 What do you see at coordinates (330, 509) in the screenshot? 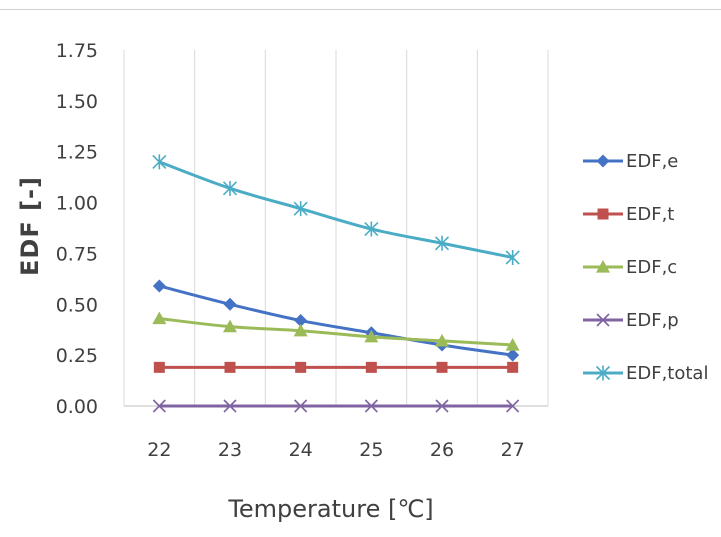
I see `x-axis-title: Temperature [℃]` at bounding box center [330, 509].